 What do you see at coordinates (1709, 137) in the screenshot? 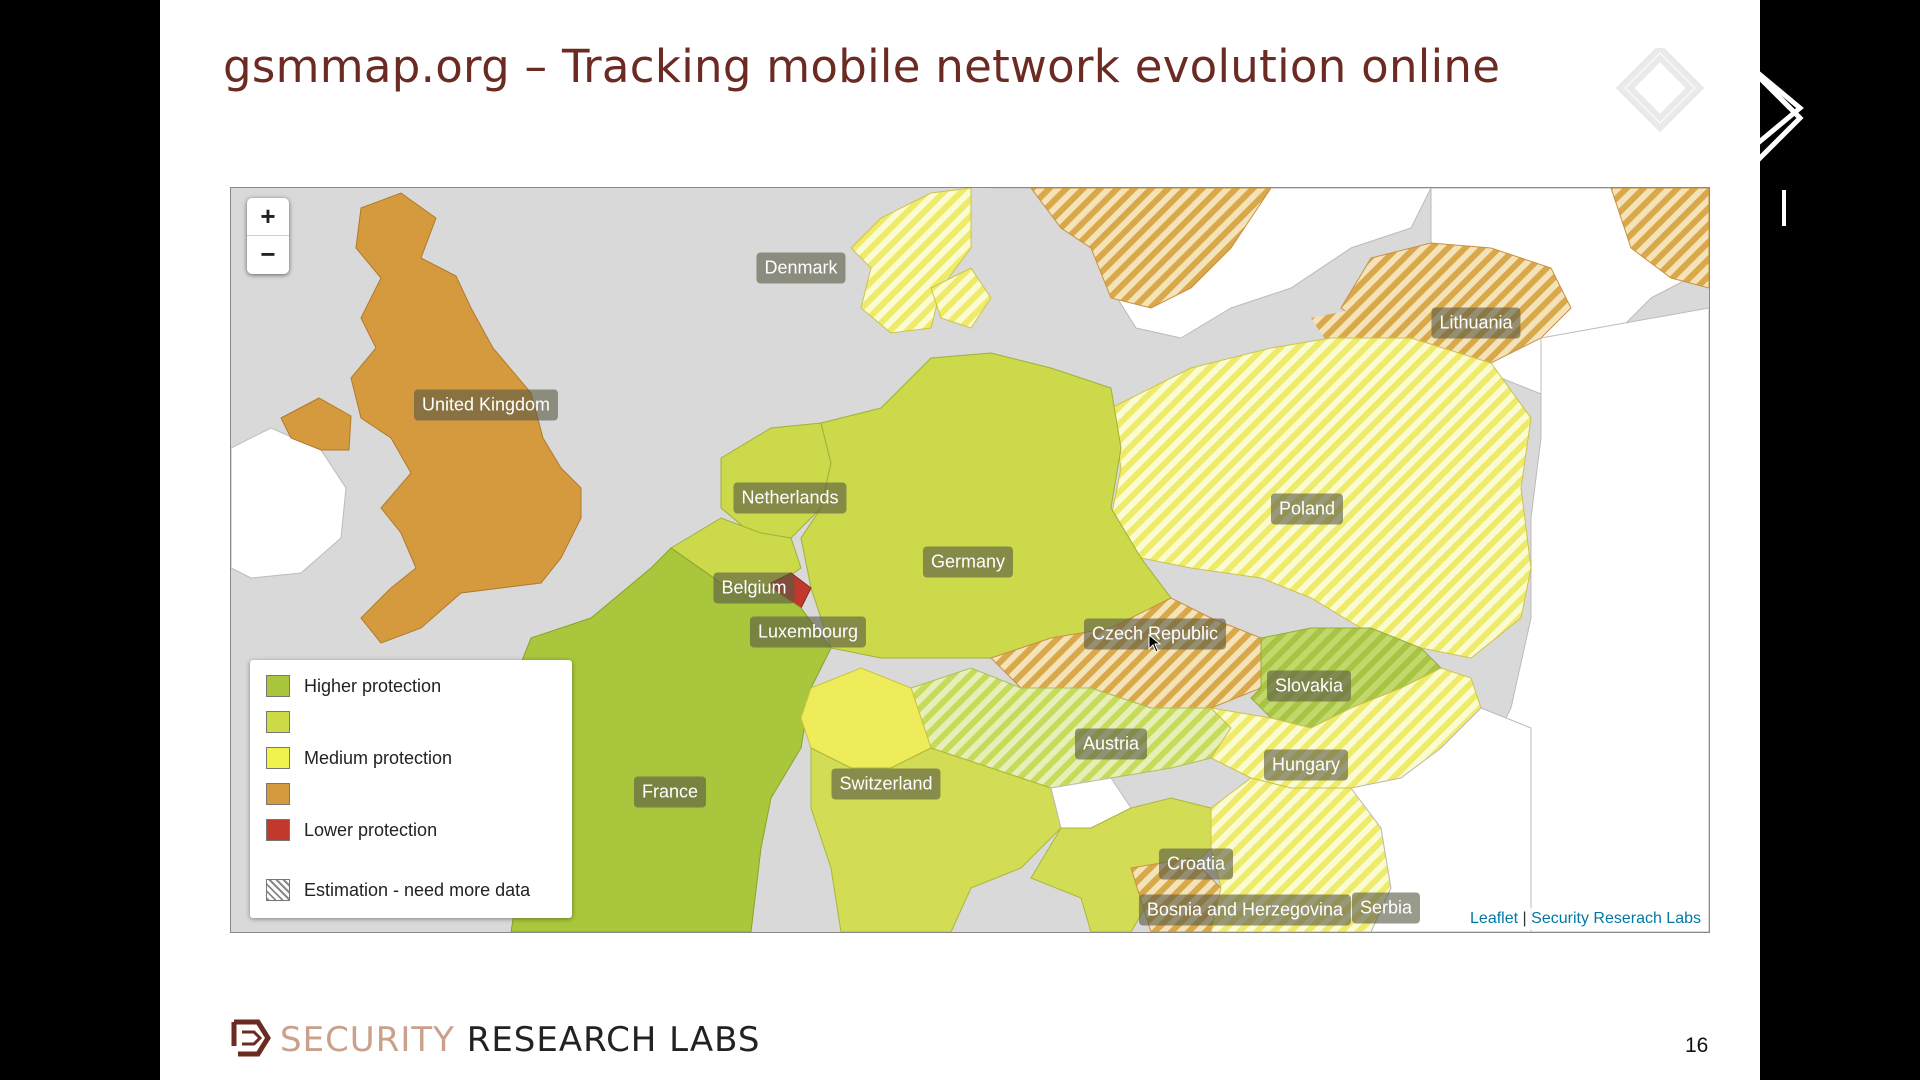
I see `conference-logo-icon` at bounding box center [1709, 137].